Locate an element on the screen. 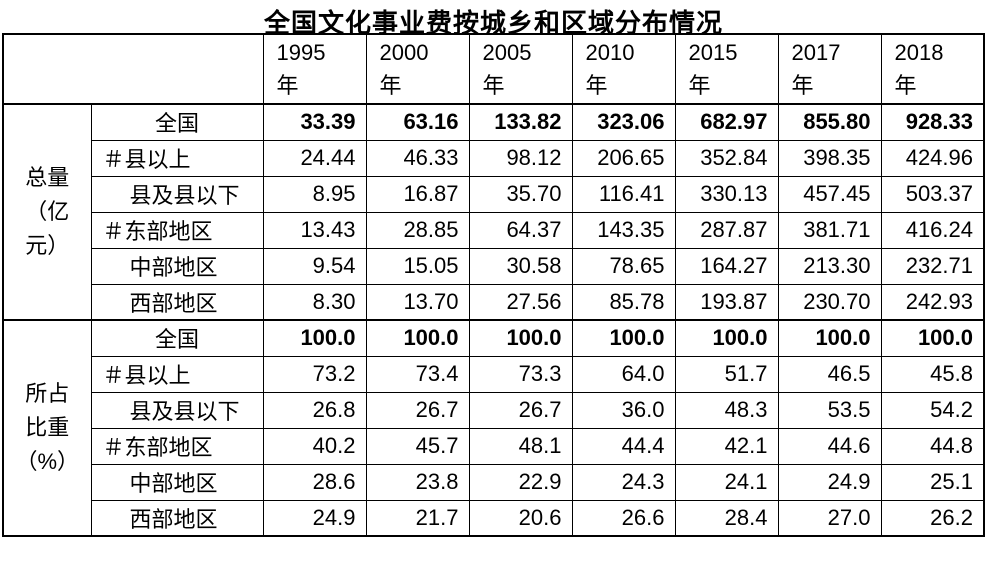 This screenshot has height=571, width=987. corner-cell is located at coordinates (133, 69).